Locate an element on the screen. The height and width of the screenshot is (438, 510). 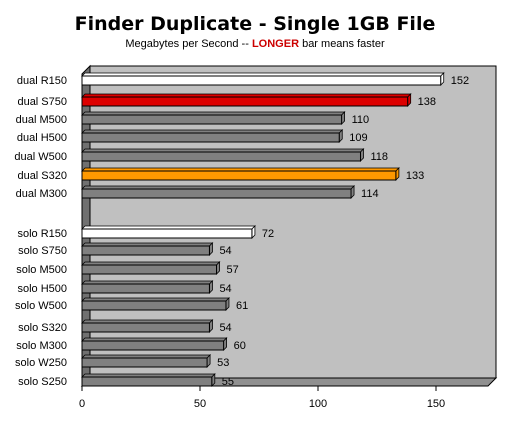
category-label: dual M500 is located at coordinates (41, 120).